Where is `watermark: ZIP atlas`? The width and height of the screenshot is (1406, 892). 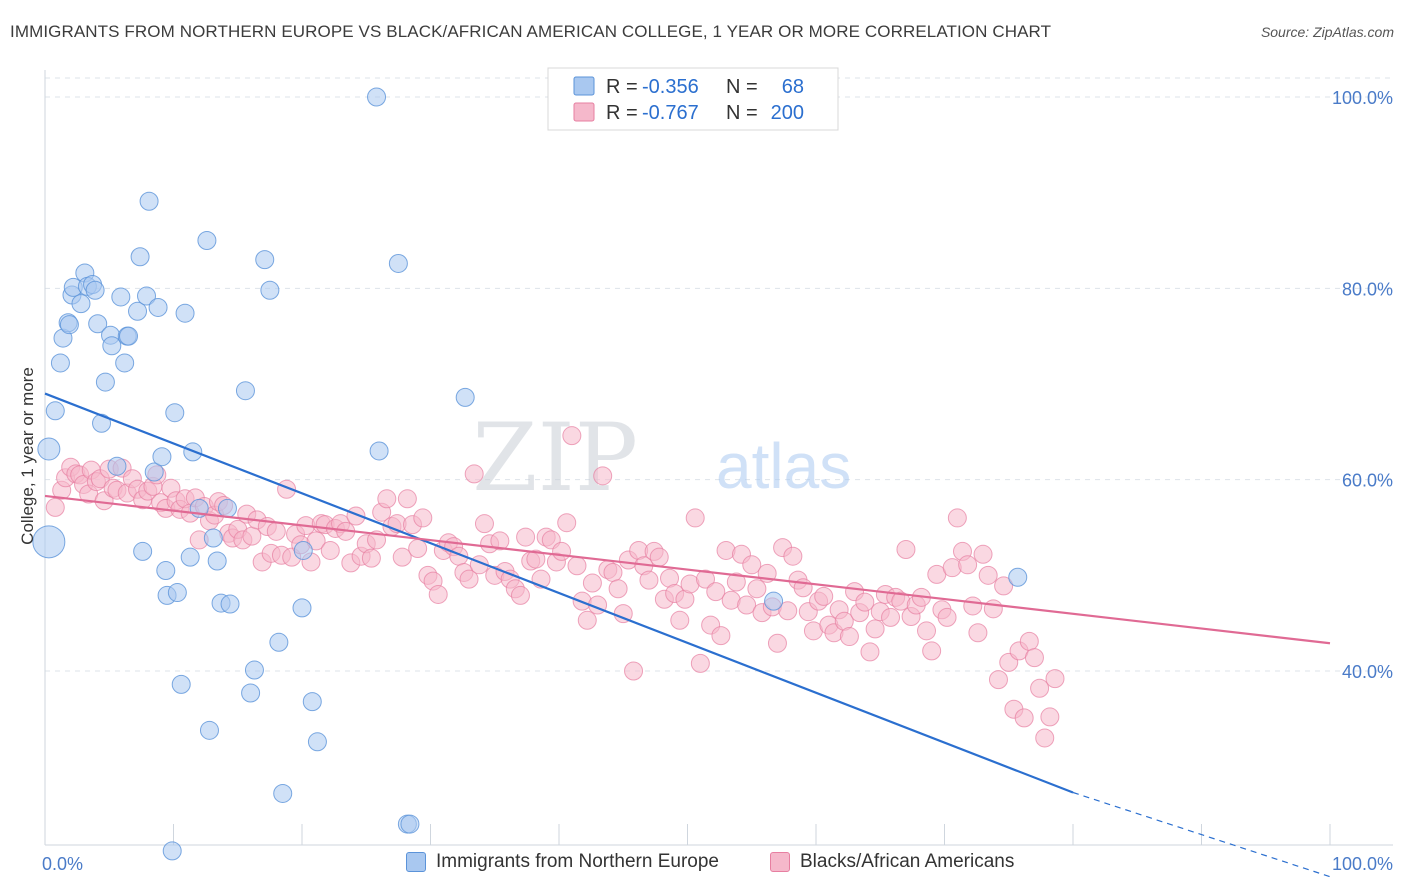 watermark: ZIP atlas is located at coordinates (661, 458).